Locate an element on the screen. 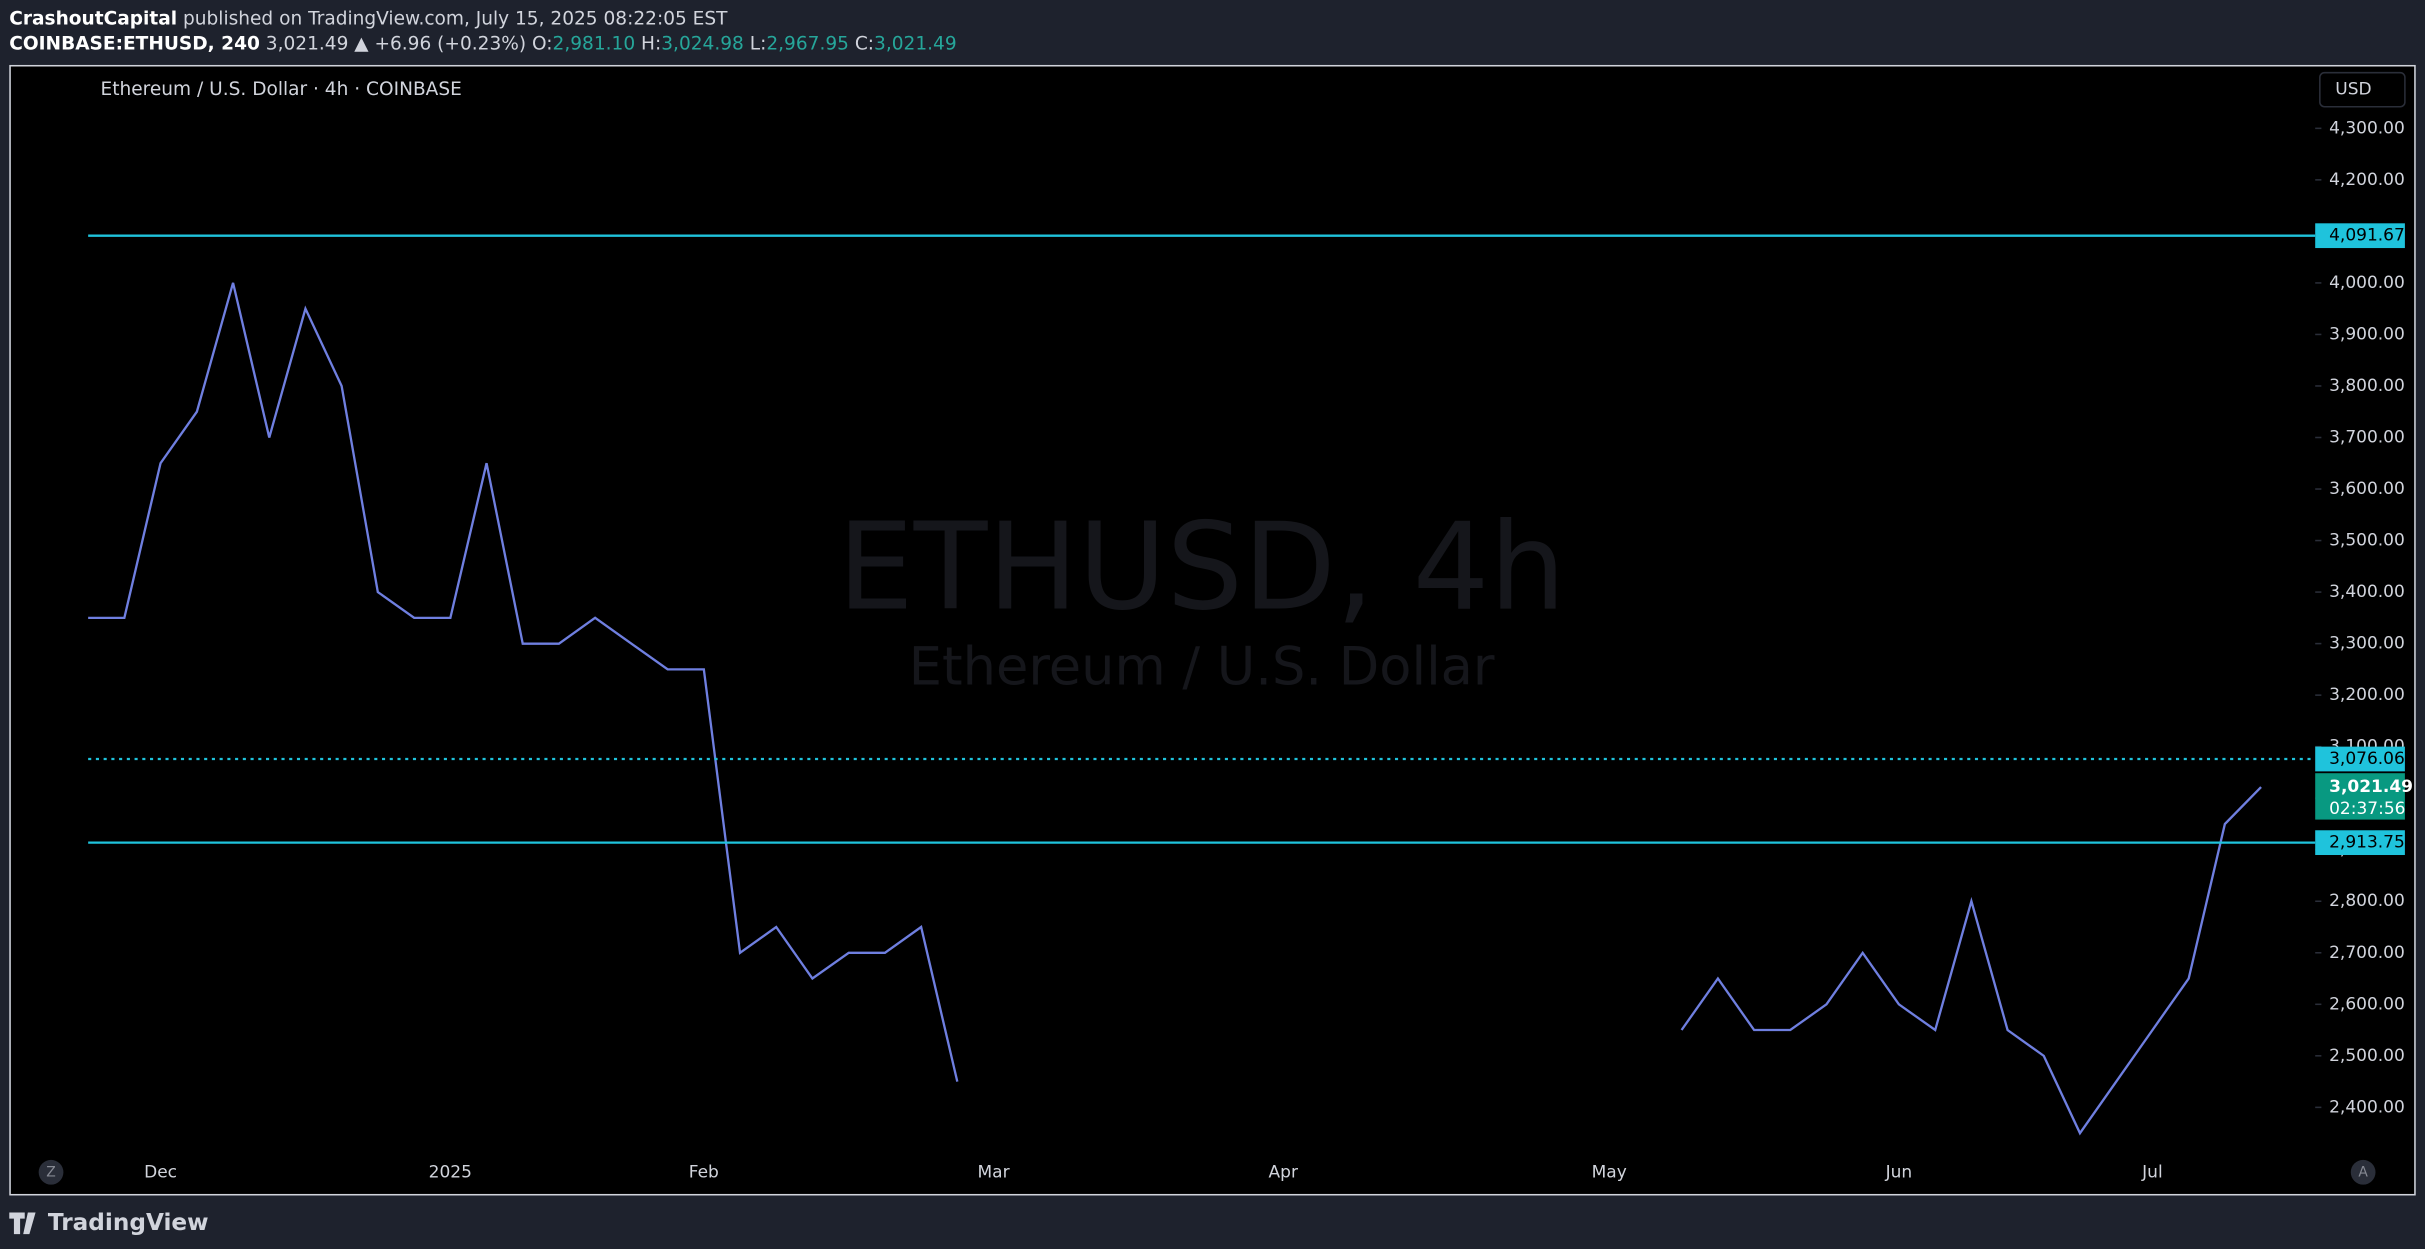 The height and width of the screenshot is (1249, 2425). y-tick-label: 2,800.00 is located at coordinates (2367, 901).